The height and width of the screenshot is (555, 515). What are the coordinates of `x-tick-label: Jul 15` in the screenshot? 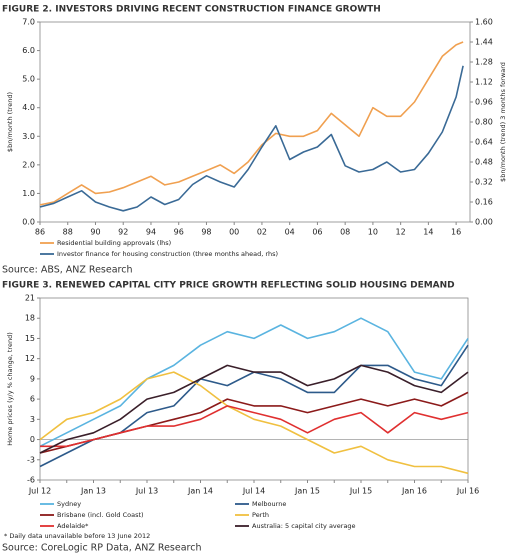 It's located at (360, 491).